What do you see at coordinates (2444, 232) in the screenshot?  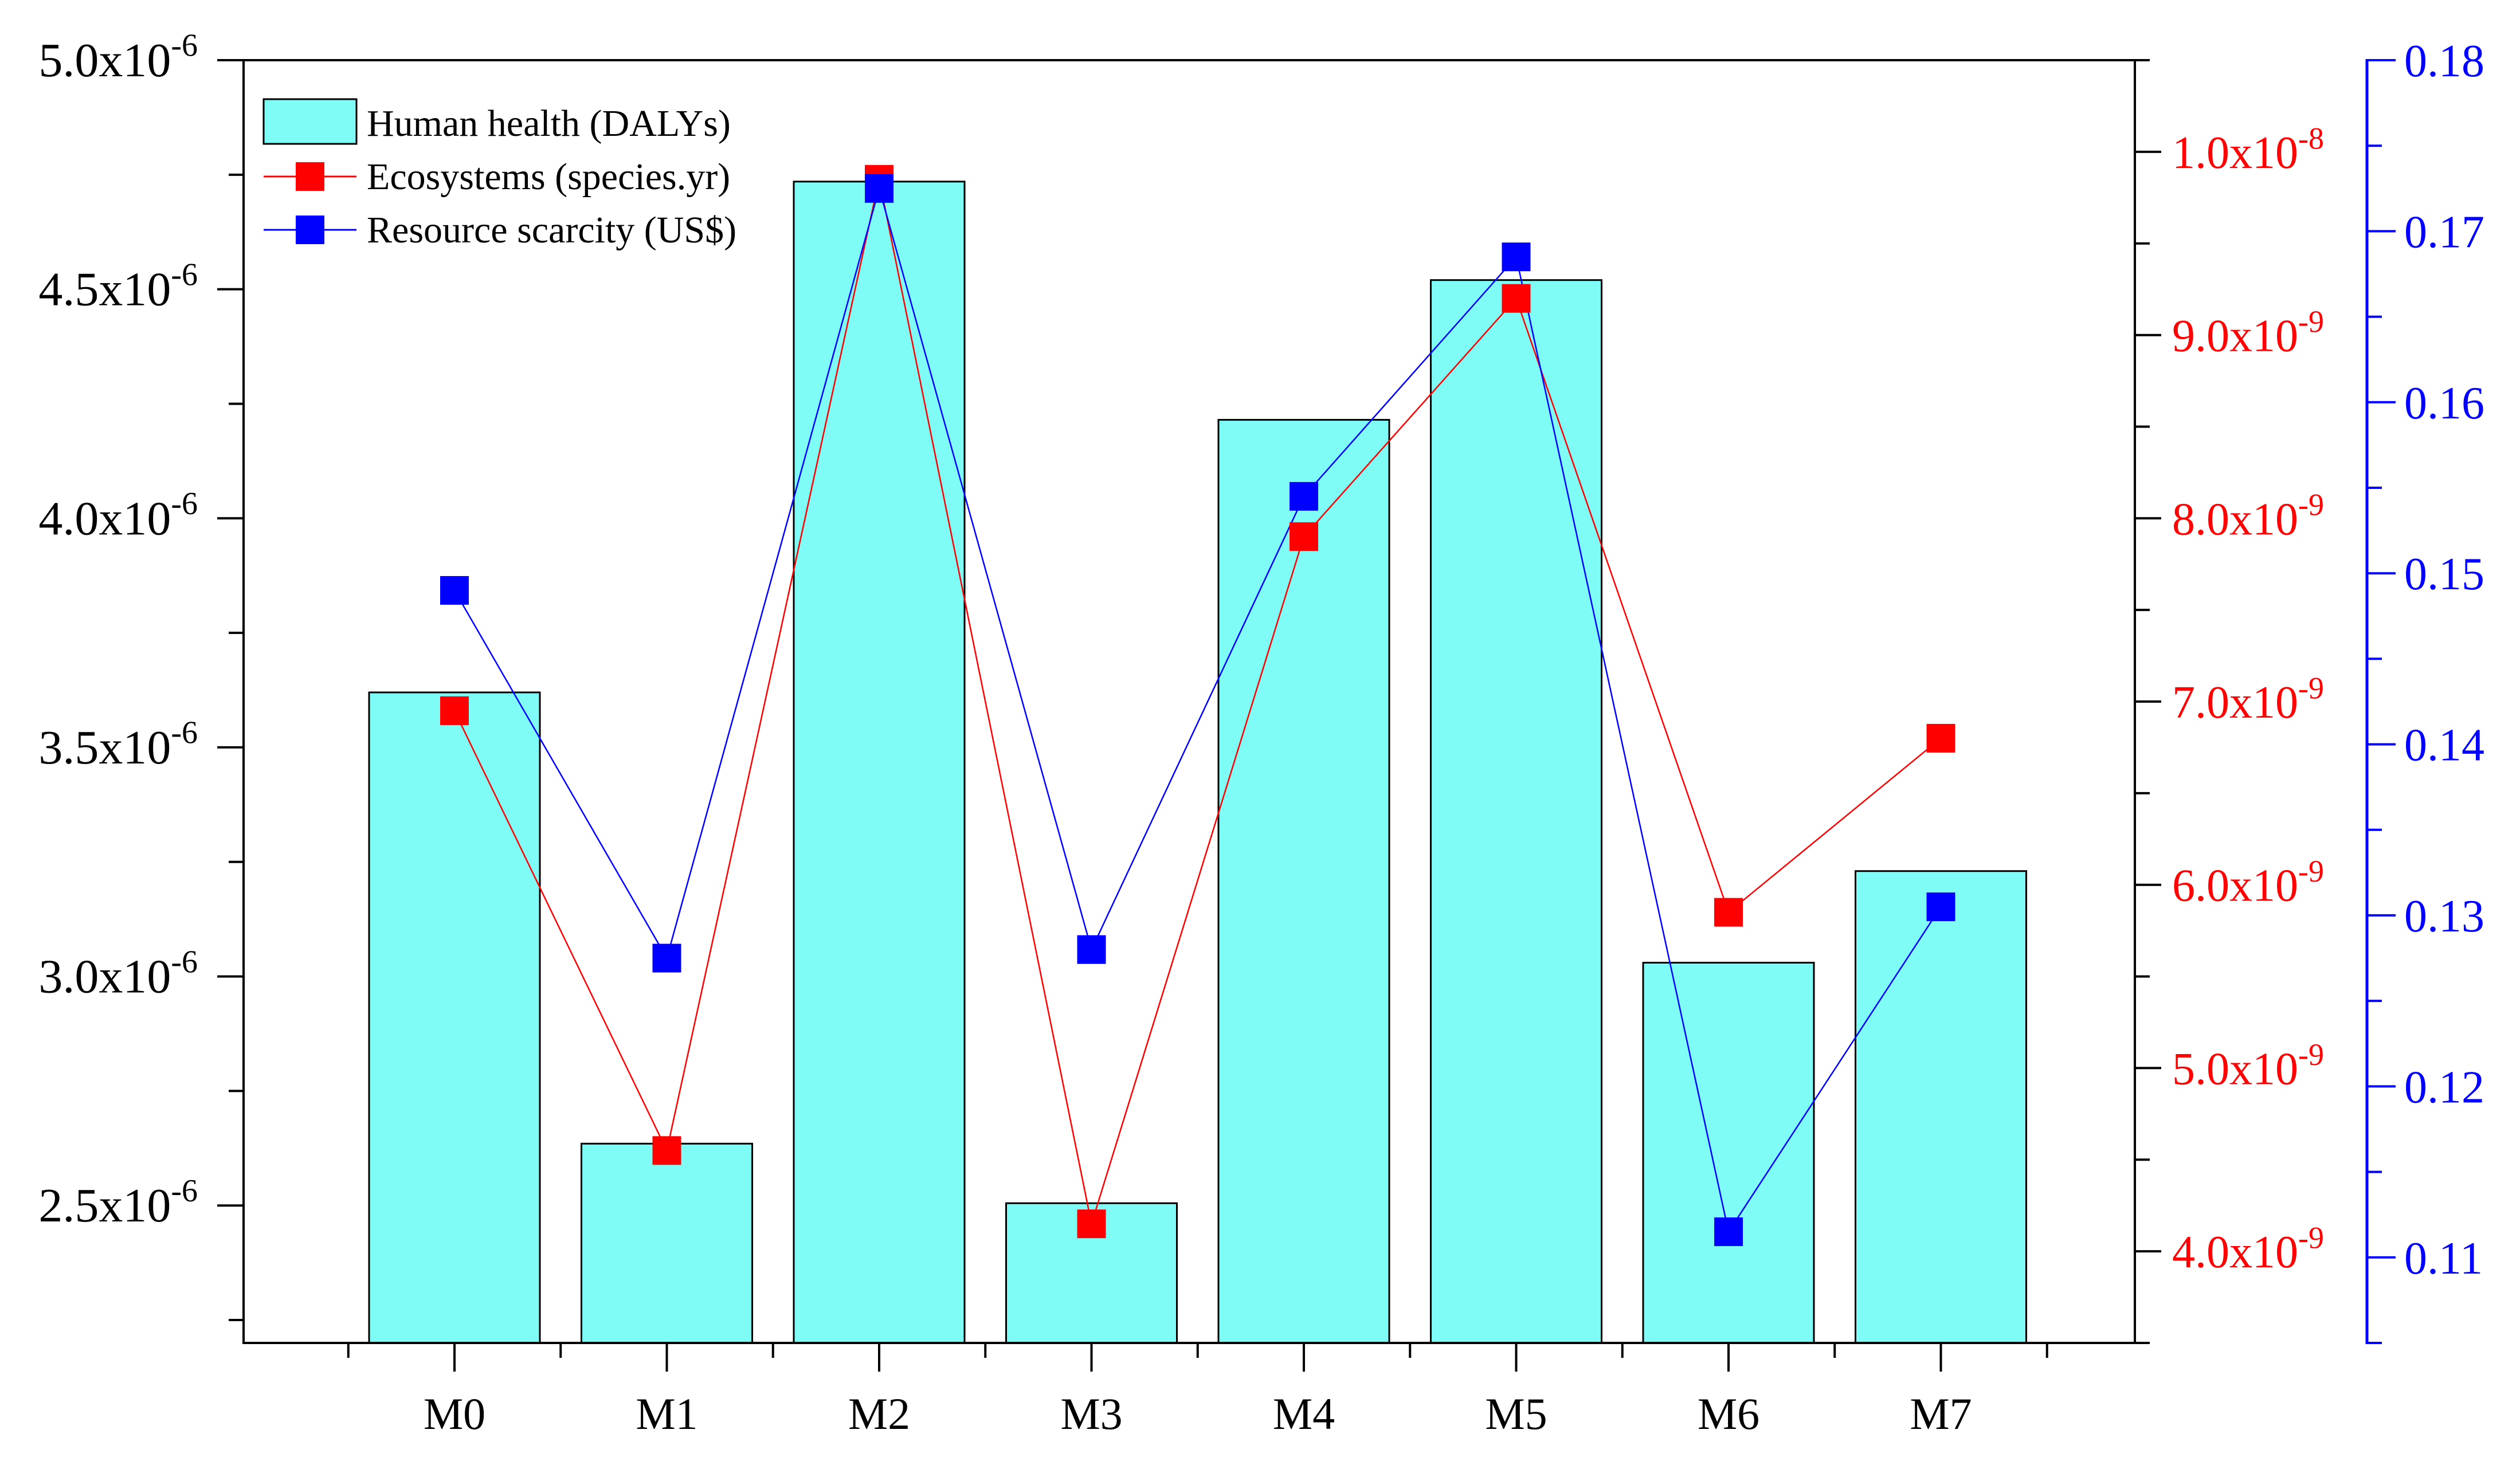 I see `y-tick-label: 0.17` at bounding box center [2444, 232].